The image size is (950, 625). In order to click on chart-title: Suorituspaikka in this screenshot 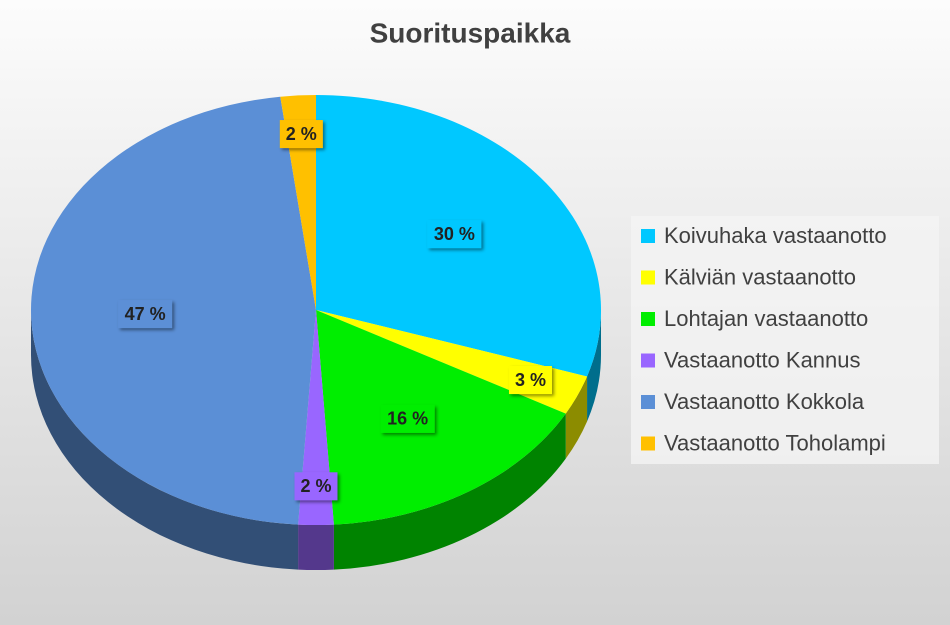, I will do `click(470, 32)`.